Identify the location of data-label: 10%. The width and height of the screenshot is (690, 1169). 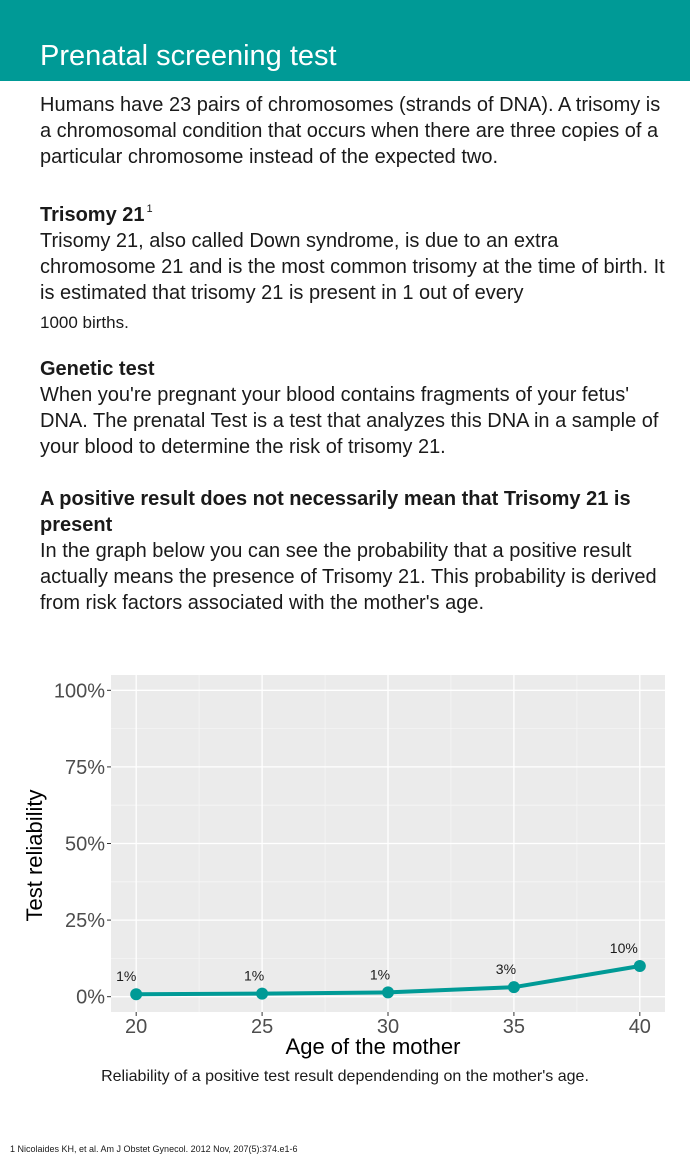
(624, 948).